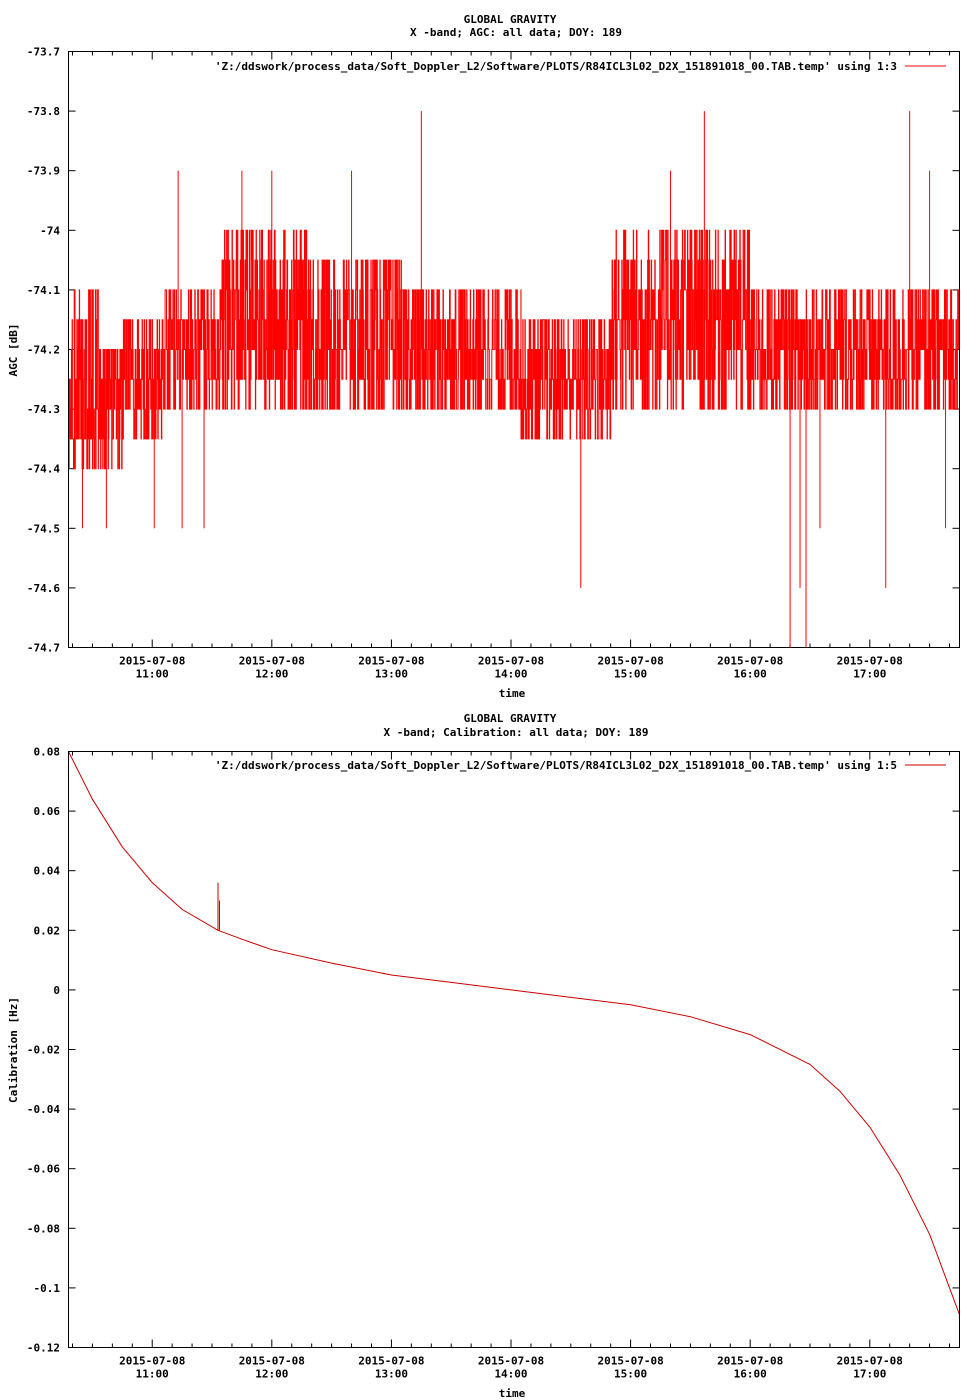 This screenshot has width=980, height=1400. What do you see at coordinates (13, 350) in the screenshot?
I see `agc-y-axis-label: AGC [dB]` at bounding box center [13, 350].